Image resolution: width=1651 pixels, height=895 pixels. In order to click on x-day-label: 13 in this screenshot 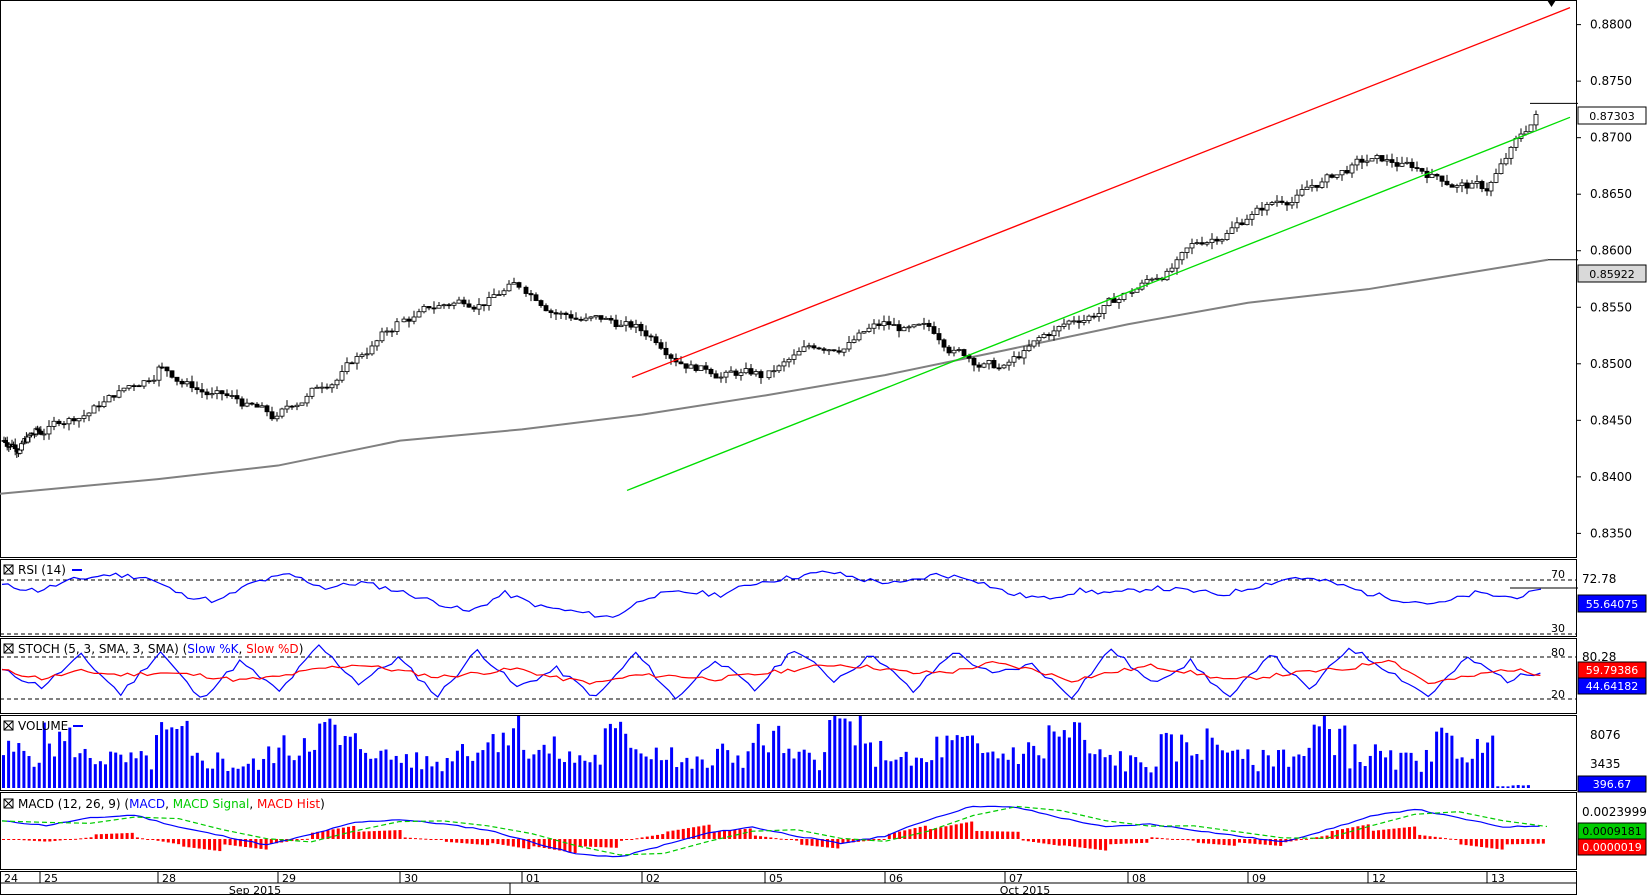, I will do `click(1498, 878)`.